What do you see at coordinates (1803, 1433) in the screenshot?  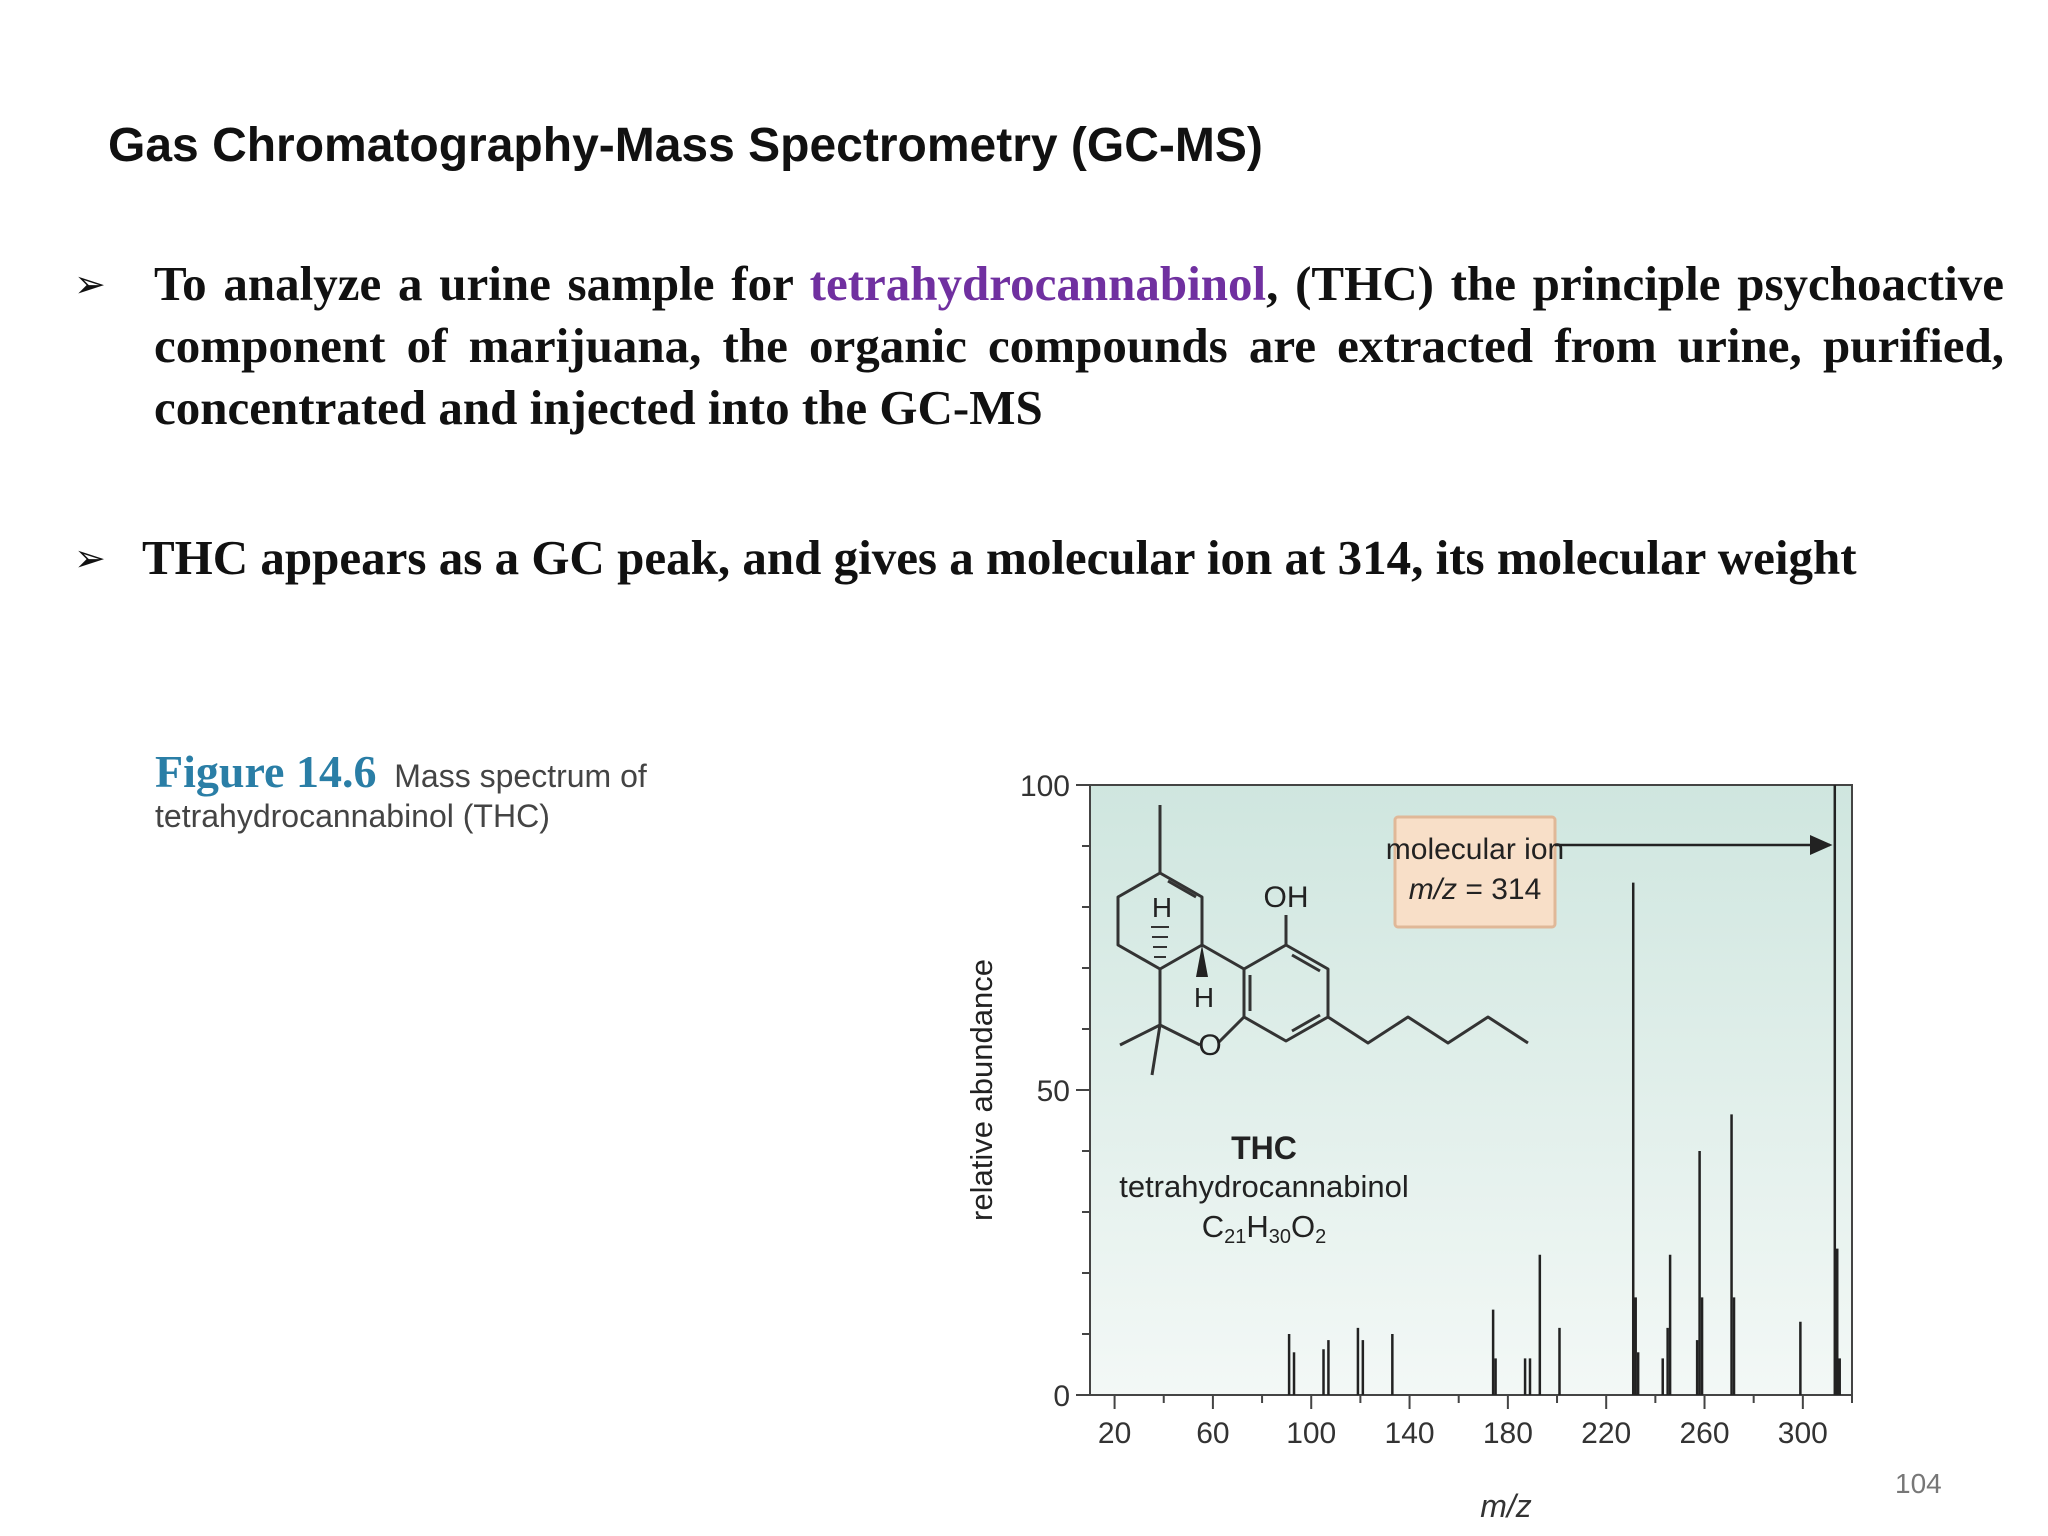 I see `x-tick-label: 300` at bounding box center [1803, 1433].